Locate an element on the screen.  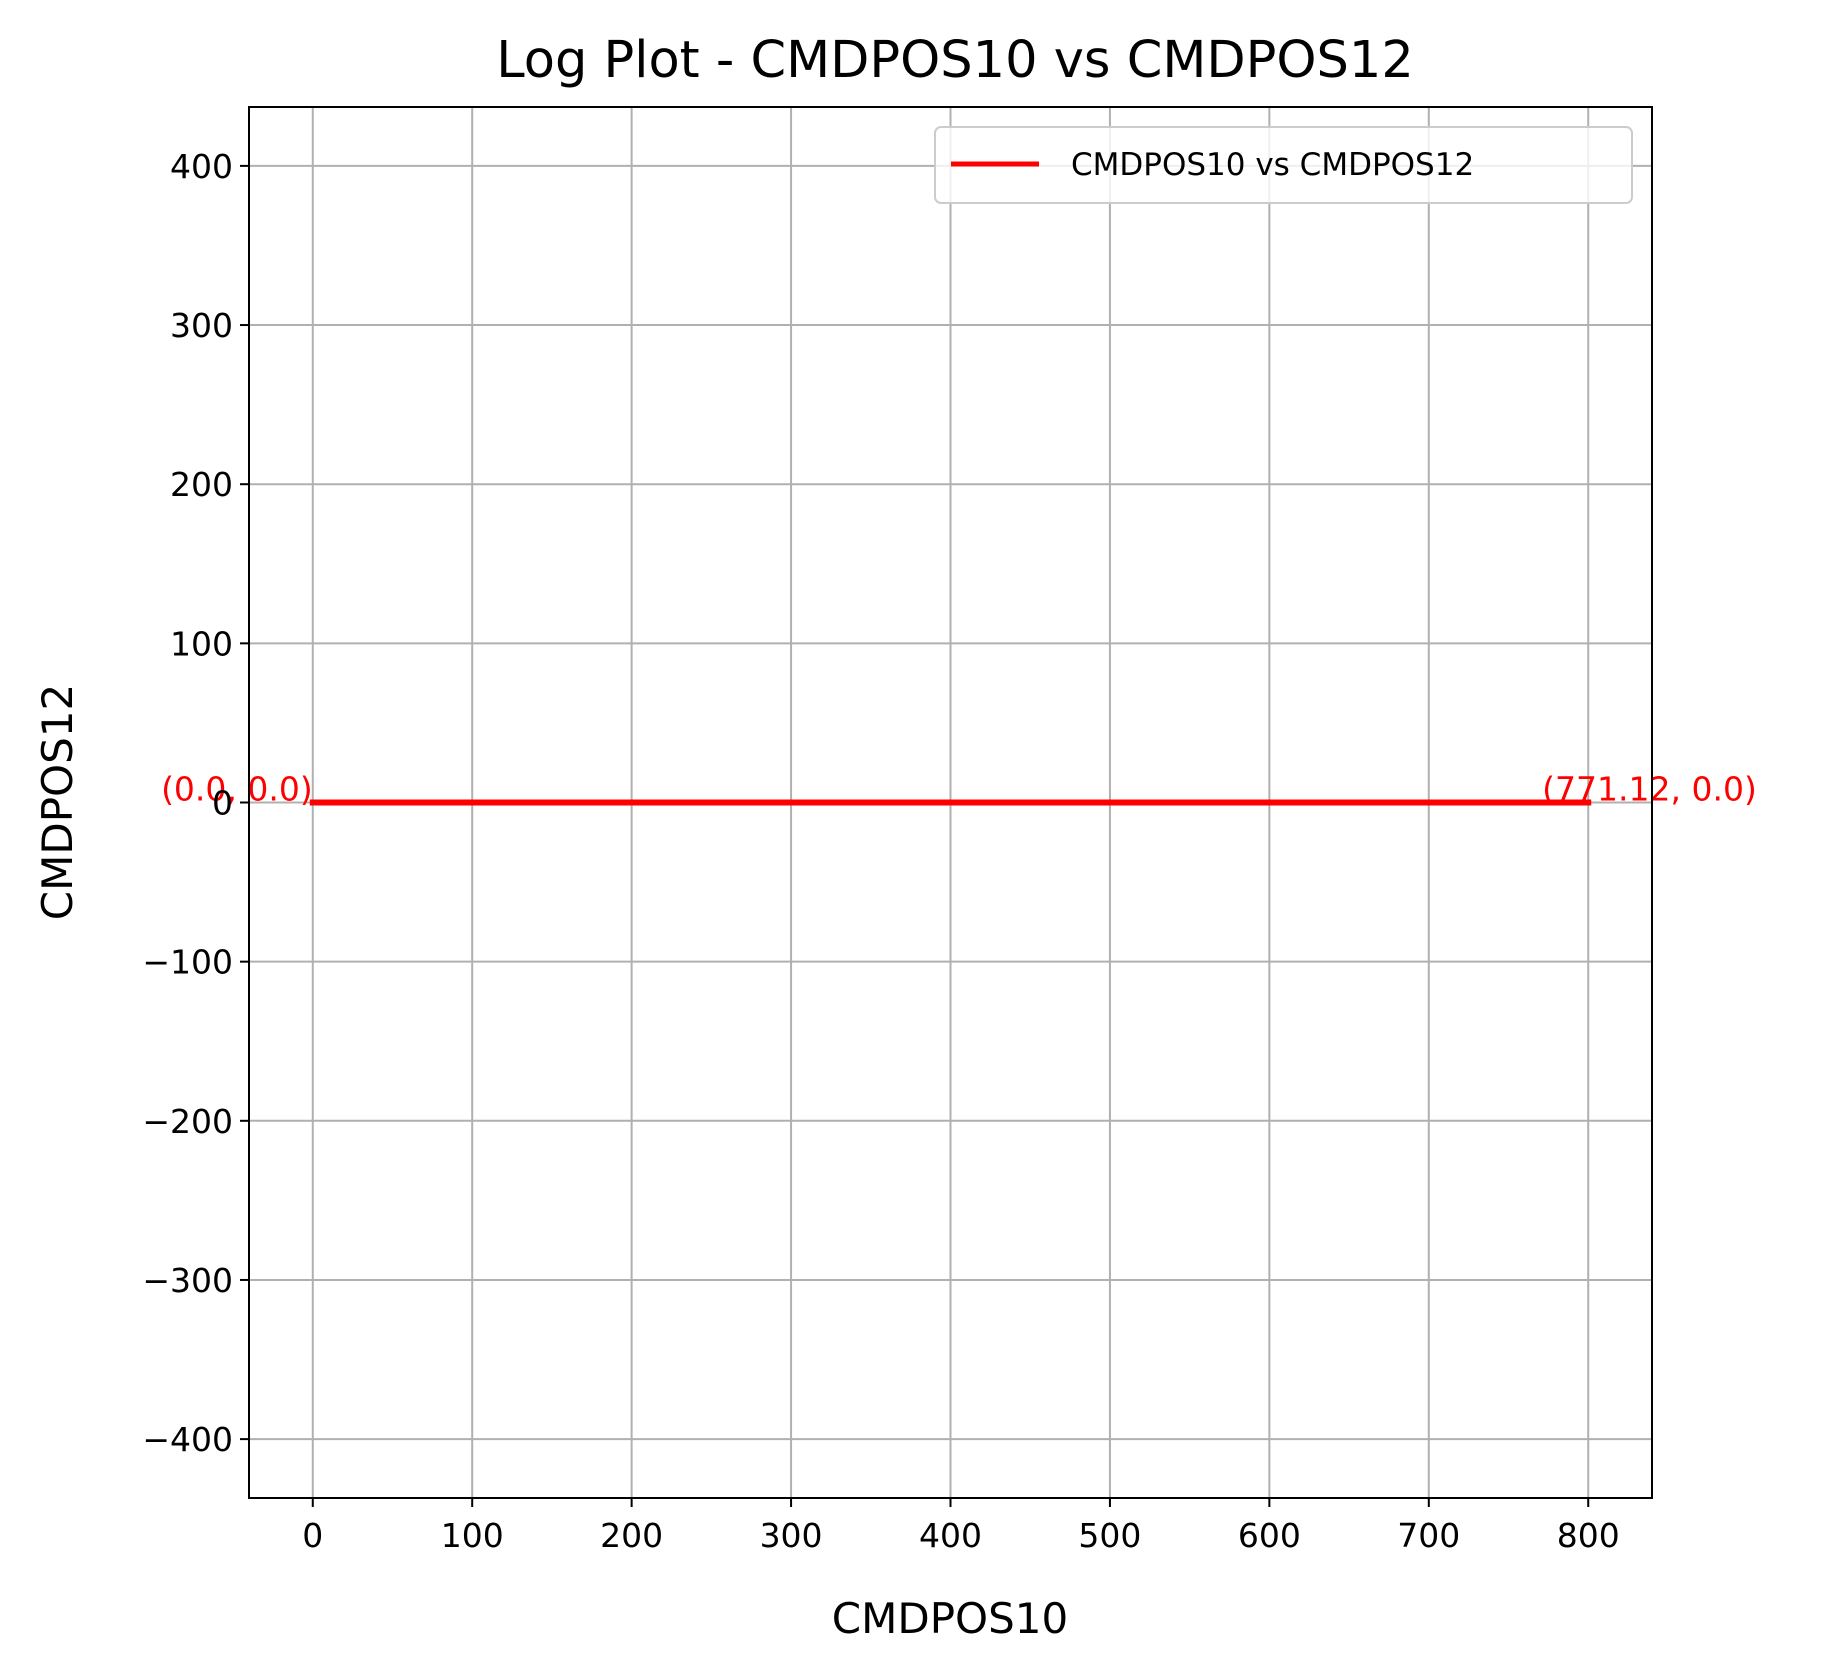
x-axis-title: CMDPOS10 is located at coordinates (950, 1618).